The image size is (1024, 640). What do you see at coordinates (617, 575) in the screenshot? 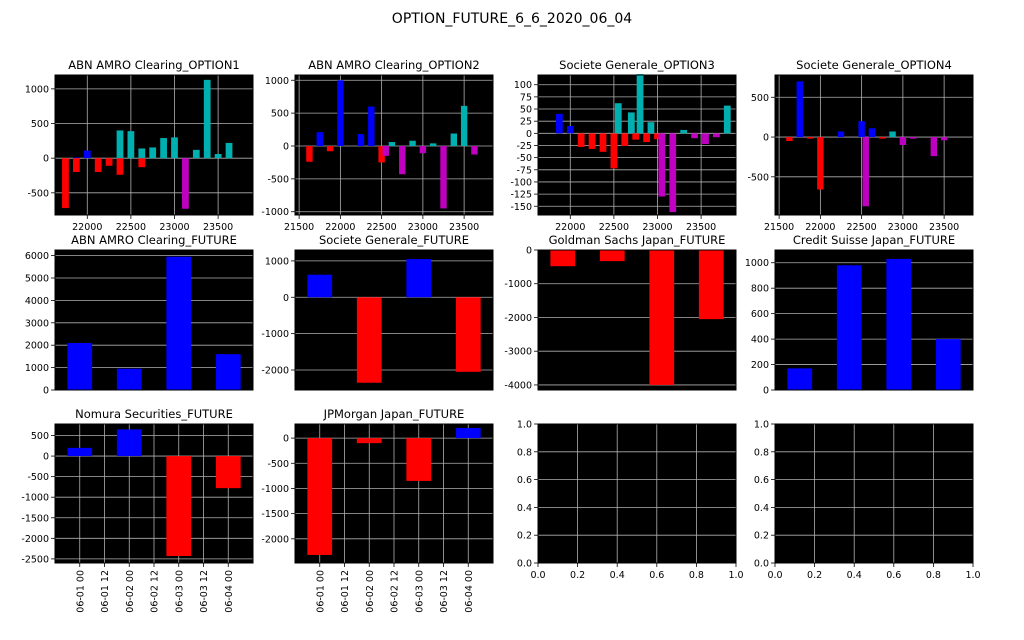
I see `x-tick-label: 0.4` at bounding box center [617, 575].